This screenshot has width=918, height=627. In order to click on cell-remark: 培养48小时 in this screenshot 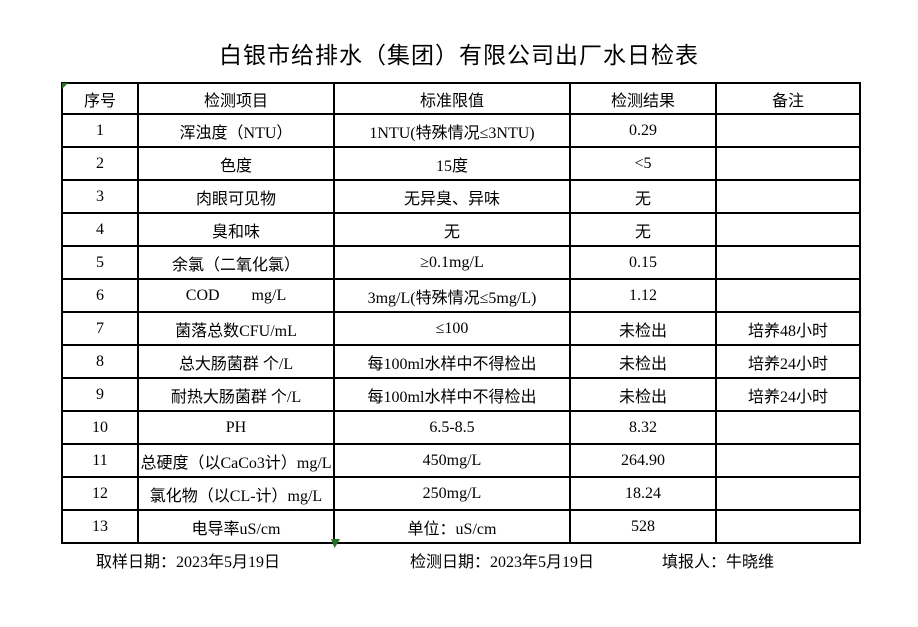, I will do `click(788, 328)`.